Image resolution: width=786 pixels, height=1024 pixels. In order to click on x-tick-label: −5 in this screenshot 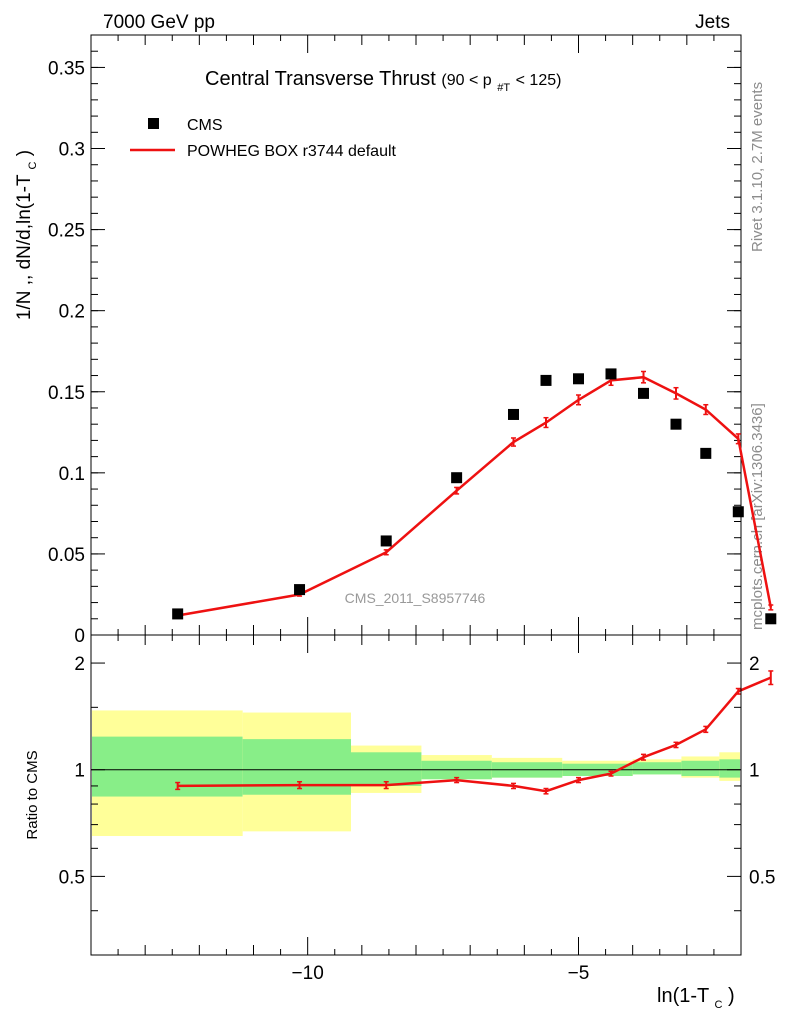, I will do `click(579, 973)`.